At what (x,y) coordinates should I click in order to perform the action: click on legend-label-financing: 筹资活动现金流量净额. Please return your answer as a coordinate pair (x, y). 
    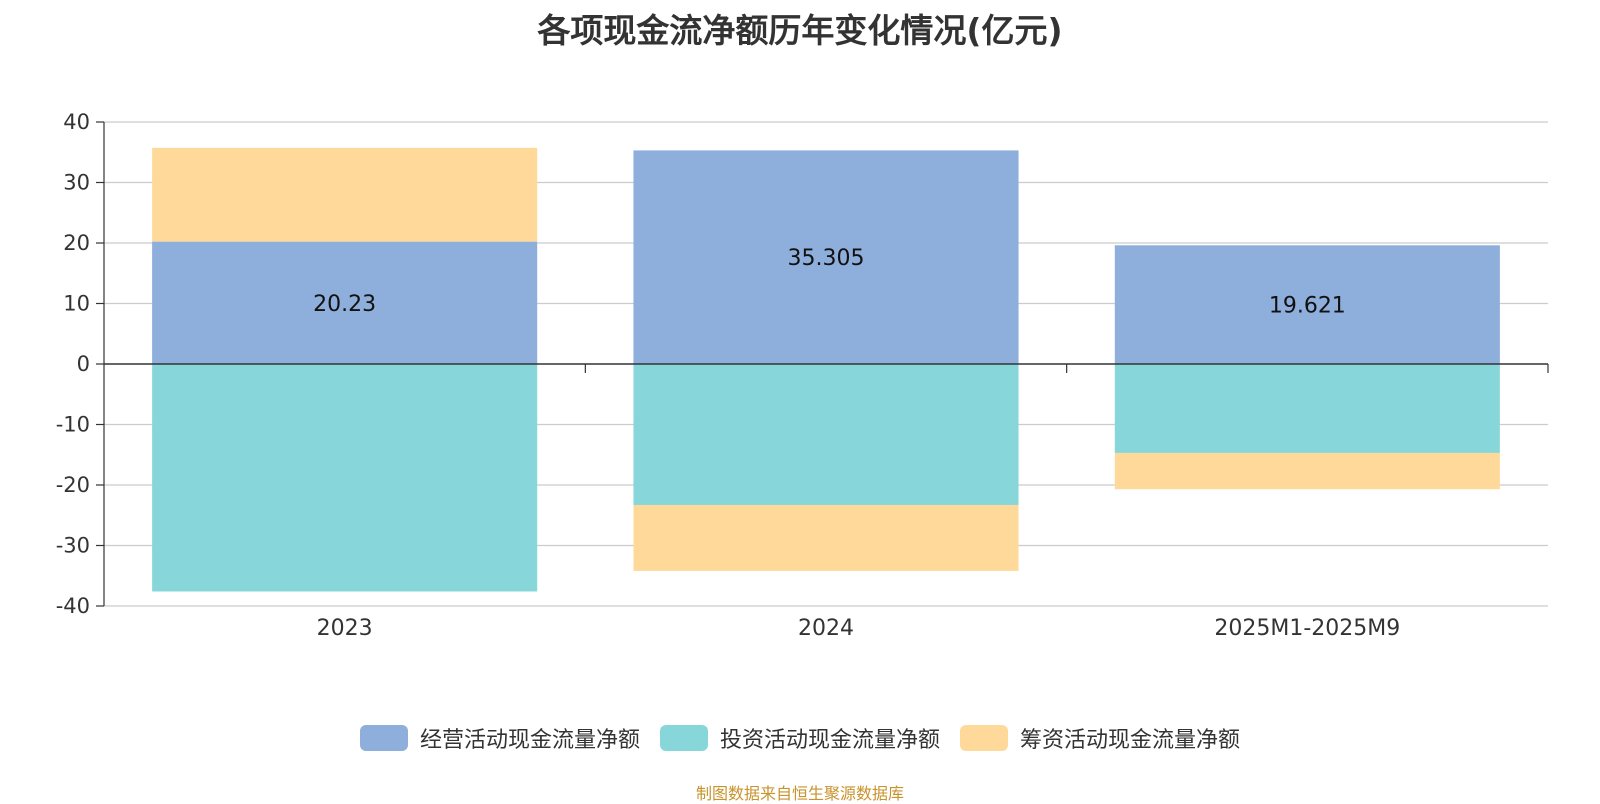
    Looking at the image, I should click on (1130, 740).